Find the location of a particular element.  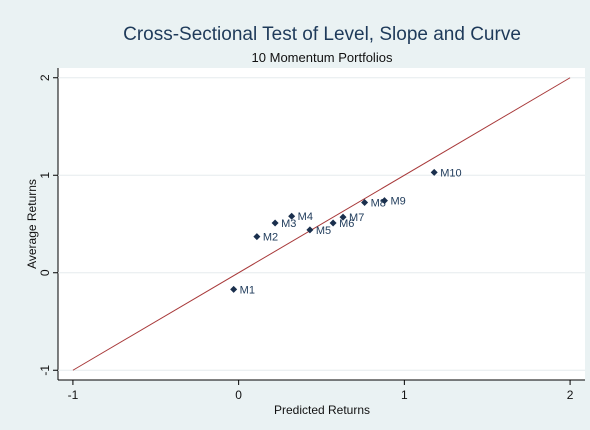

point-label: M2 is located at coordinates (270, 238).